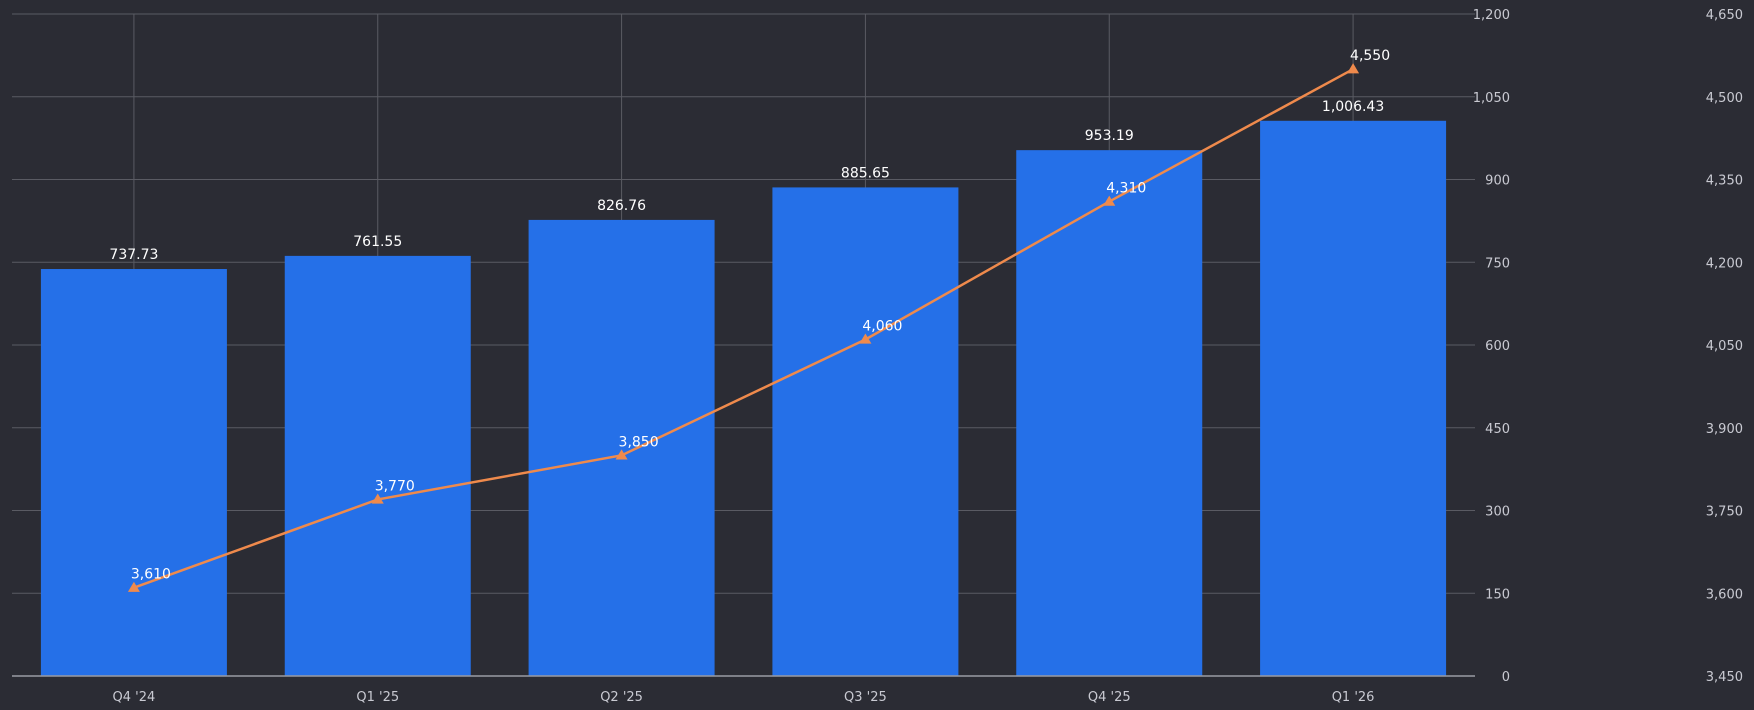 The image size is (1754, 710). Describe the element at coordinates (621, 697) in the screenshot. I see `x-tick-label: Q2 '25` at that location.